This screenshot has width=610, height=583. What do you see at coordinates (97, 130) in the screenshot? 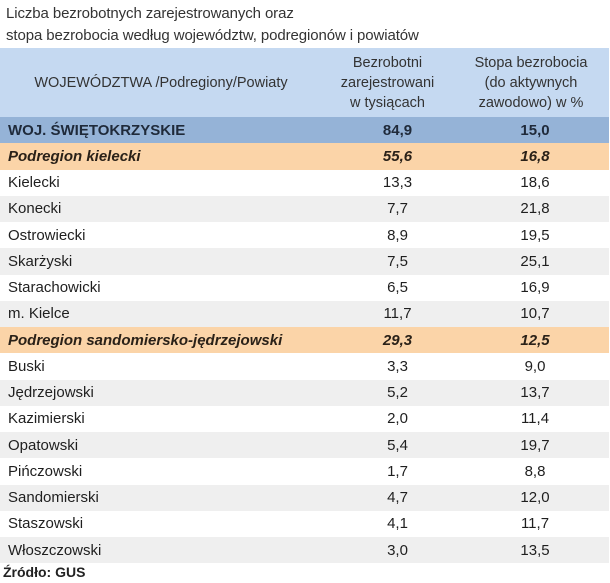
I see `row-name: WOJ. ŚWIĘTOKRZYSKIE` at bounding box center [97, 130].